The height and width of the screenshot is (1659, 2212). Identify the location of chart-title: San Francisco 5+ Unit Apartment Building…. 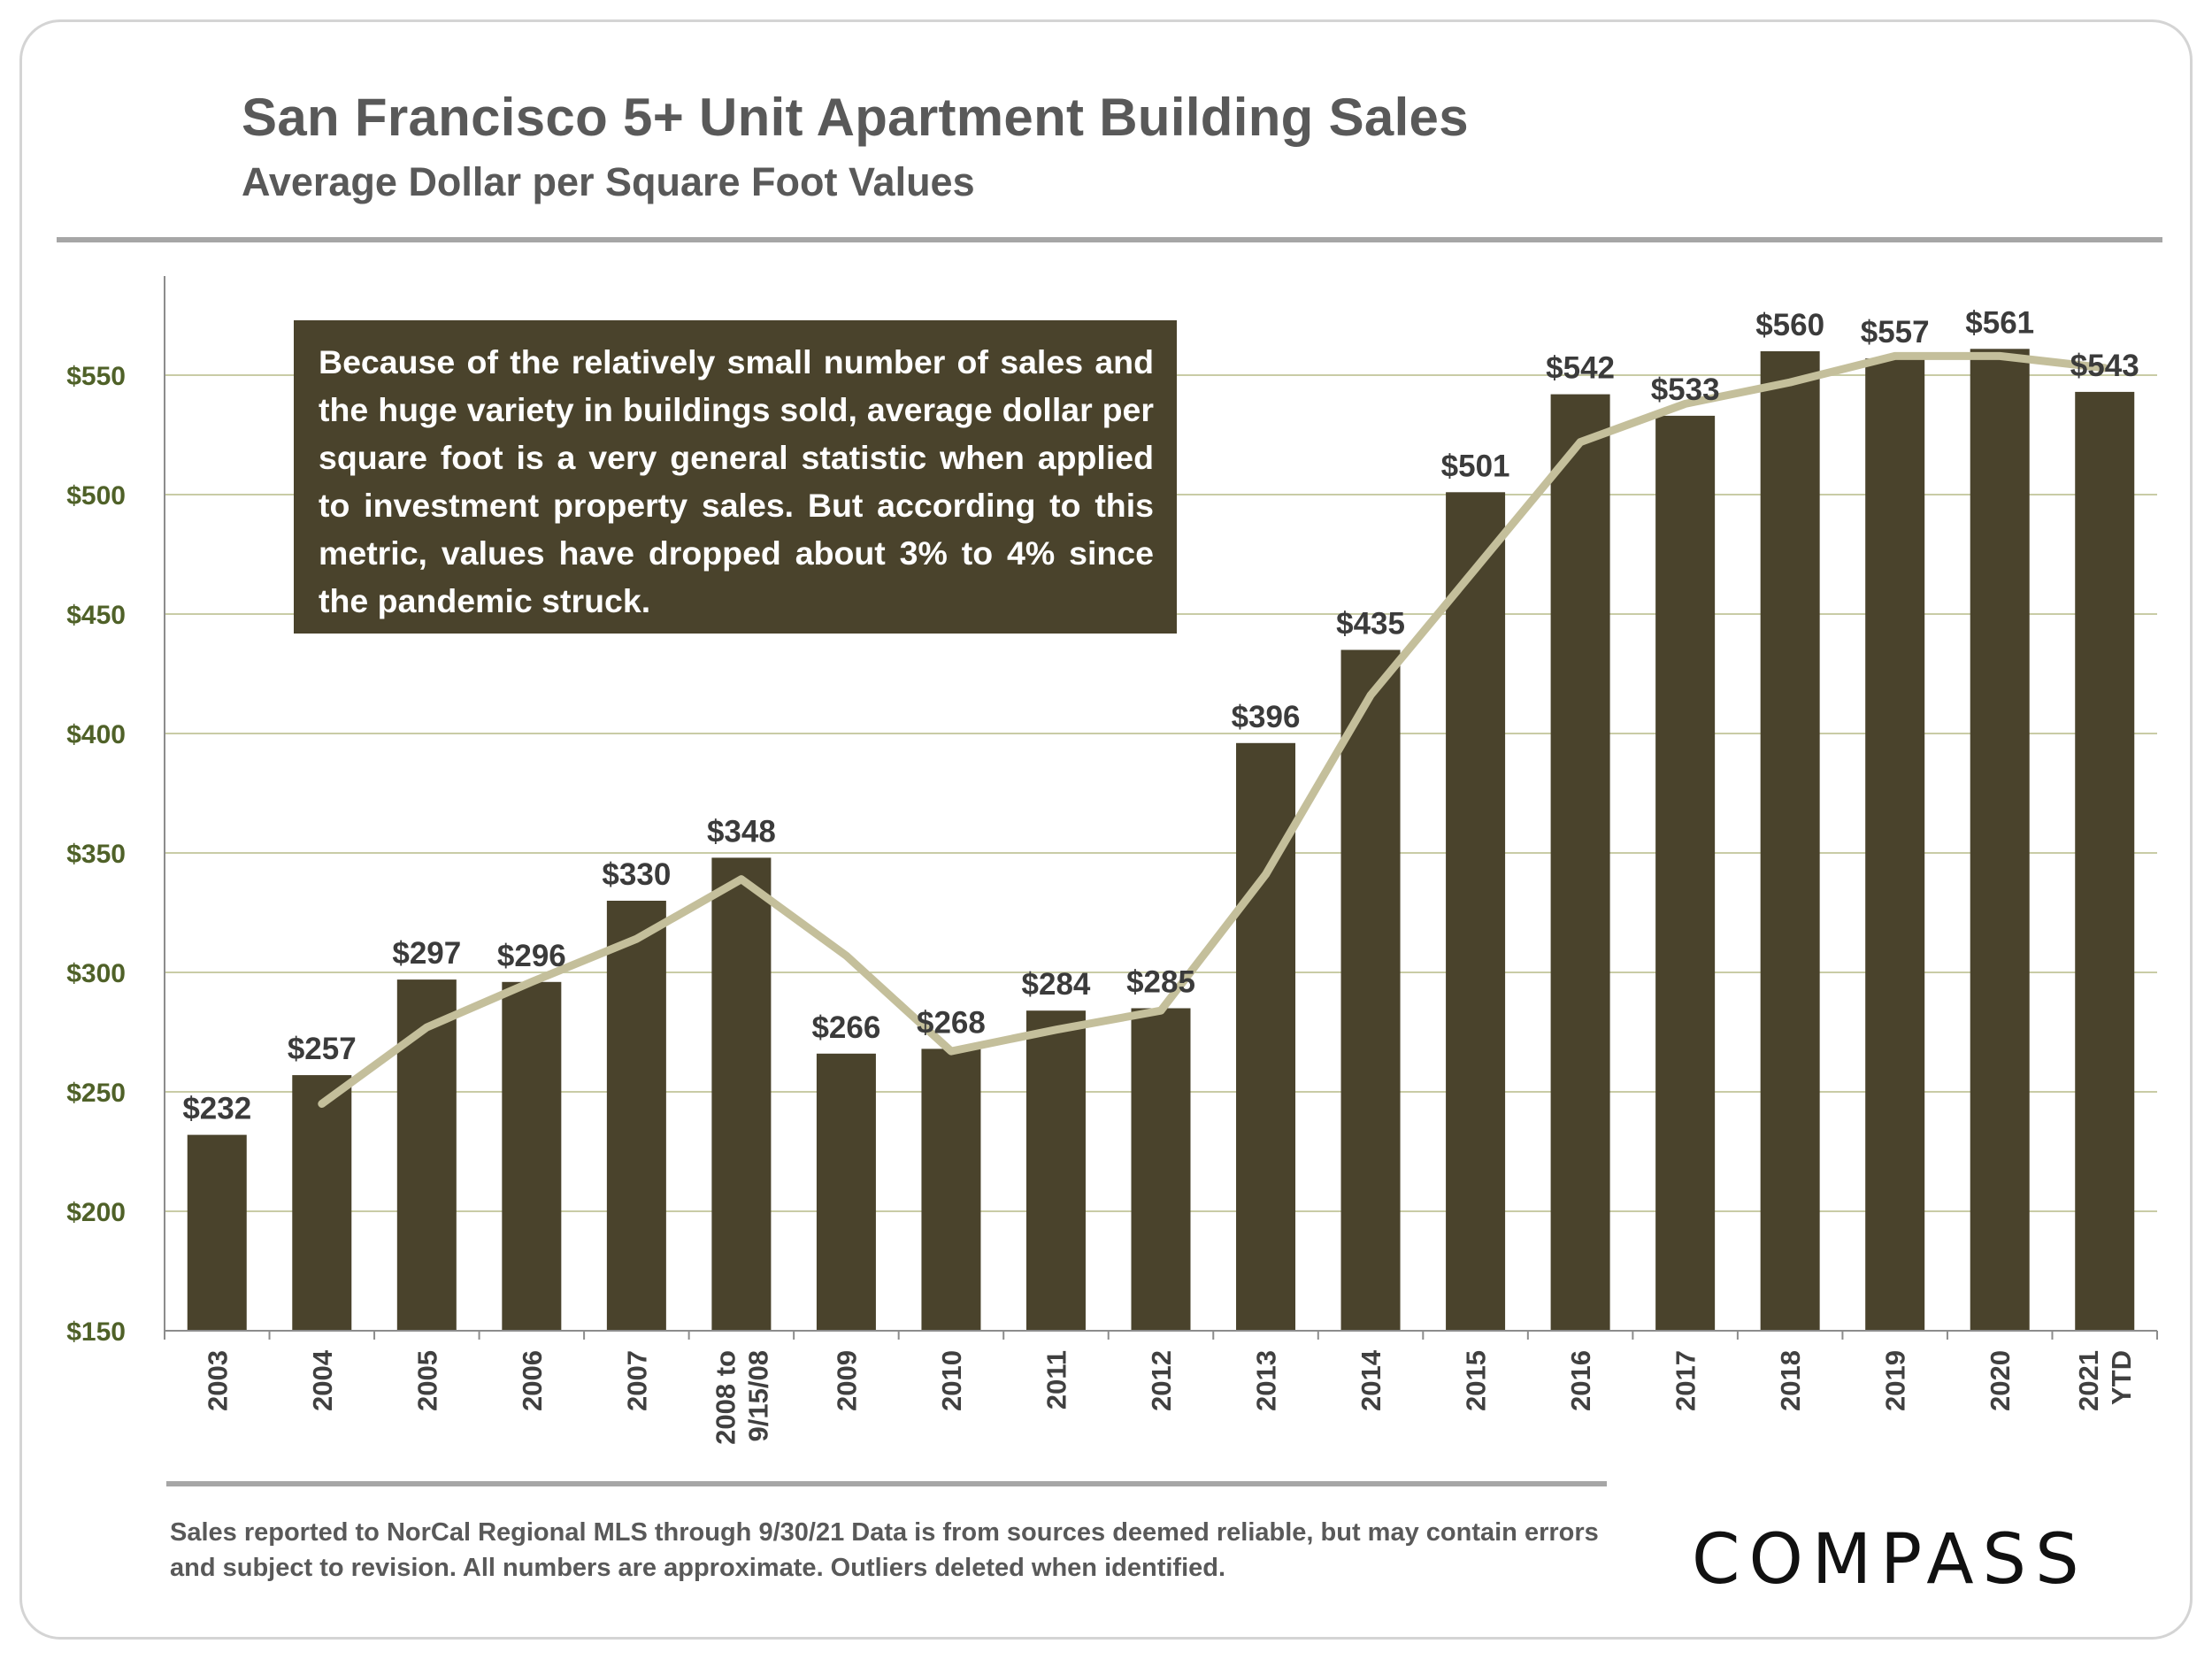
(856, 117).